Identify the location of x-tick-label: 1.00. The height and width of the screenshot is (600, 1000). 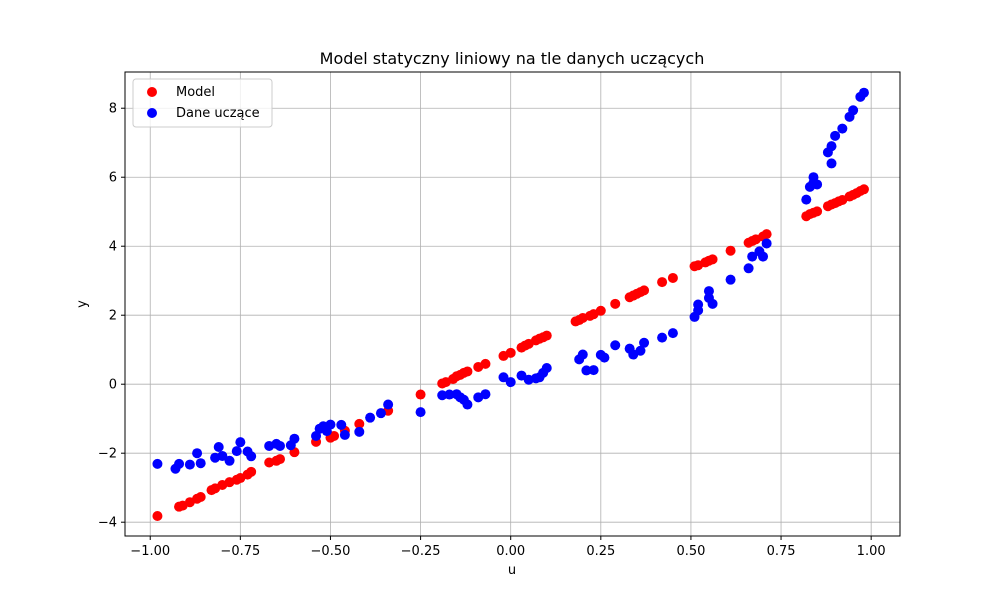
(871, 551).